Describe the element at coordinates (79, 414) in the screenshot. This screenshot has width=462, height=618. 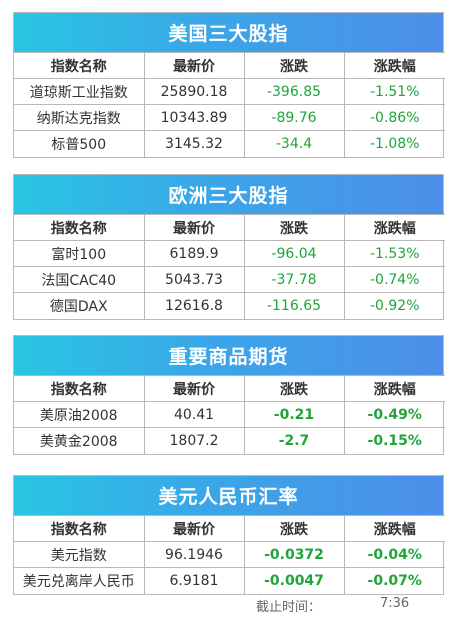
I see `index-name: 美原油2008` at that location.